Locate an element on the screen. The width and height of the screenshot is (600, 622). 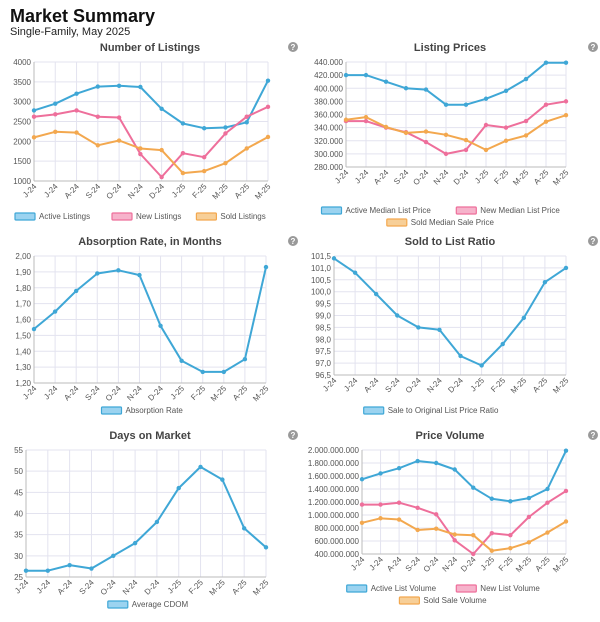
y-tick-label: 1,70 is located at coordinates (23, 304).